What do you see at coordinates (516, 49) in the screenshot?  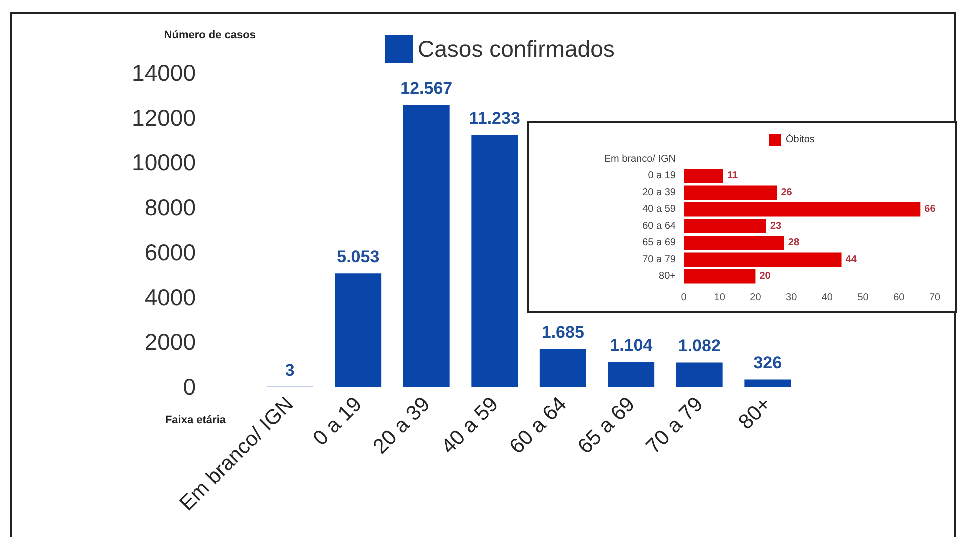 I see `legend-label: Casos confirmados` at bounding box center [516, 49].